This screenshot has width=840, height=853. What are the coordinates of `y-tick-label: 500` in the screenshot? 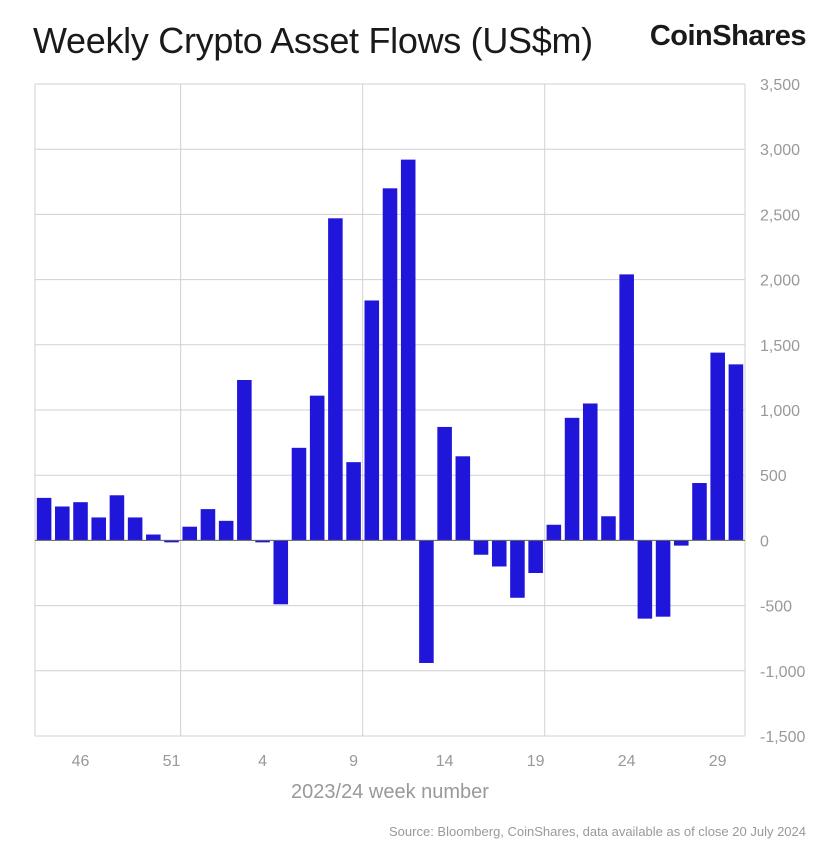 It's located at (773, 476).